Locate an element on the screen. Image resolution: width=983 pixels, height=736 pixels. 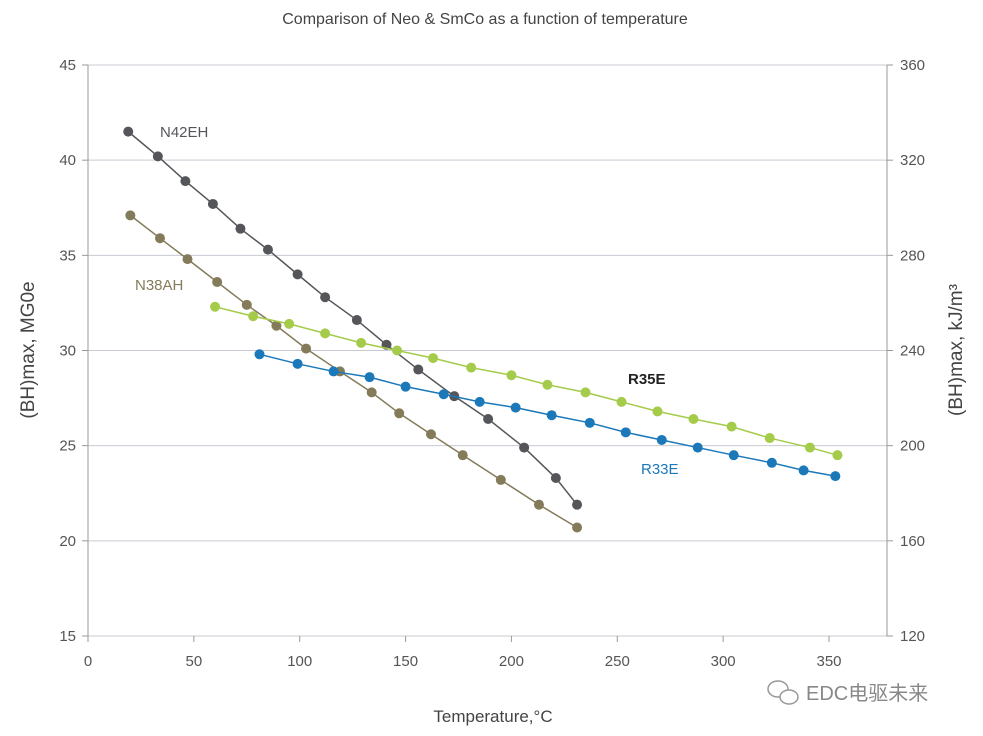
x-axis-label: Temperature,°C is located at coordinates (492, 716).